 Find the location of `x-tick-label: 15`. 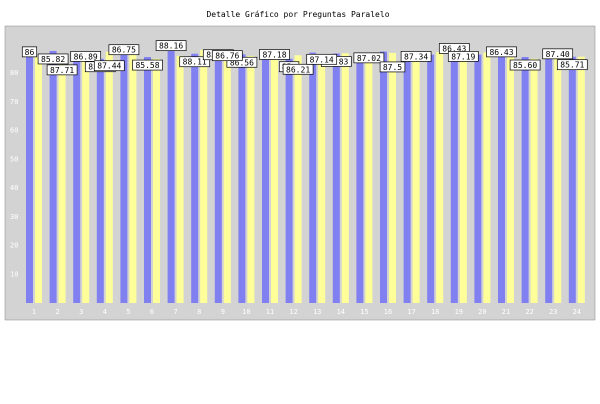

x-tick-label: 15 is located at coordinates (364, 312).